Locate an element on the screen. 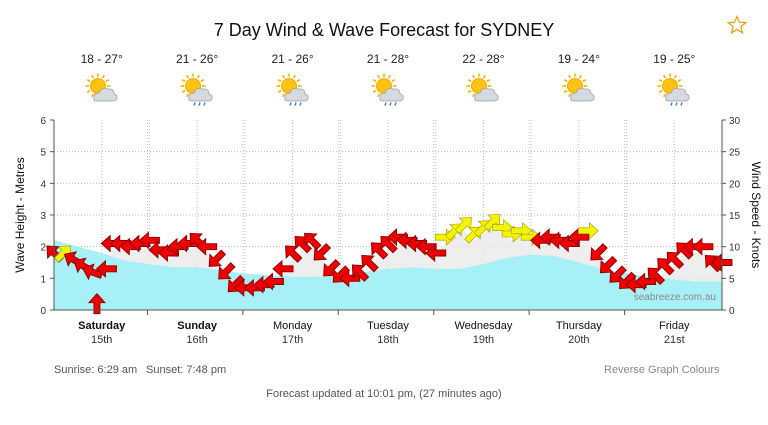  chart-title: 7 Day Wind & Wave Forecast for SYDNEY is located at coordinates (384, 30).